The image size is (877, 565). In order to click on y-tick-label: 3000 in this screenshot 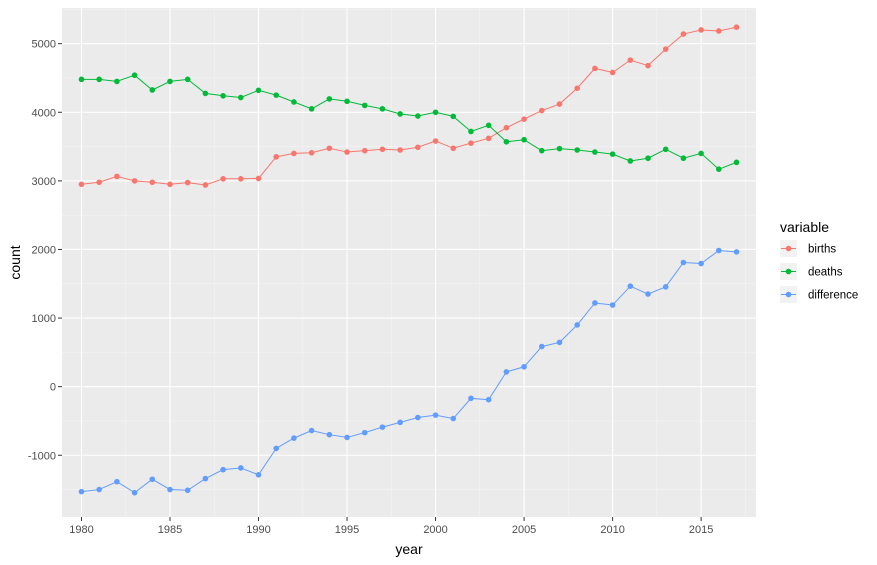, I will do `click(44, 182)`.